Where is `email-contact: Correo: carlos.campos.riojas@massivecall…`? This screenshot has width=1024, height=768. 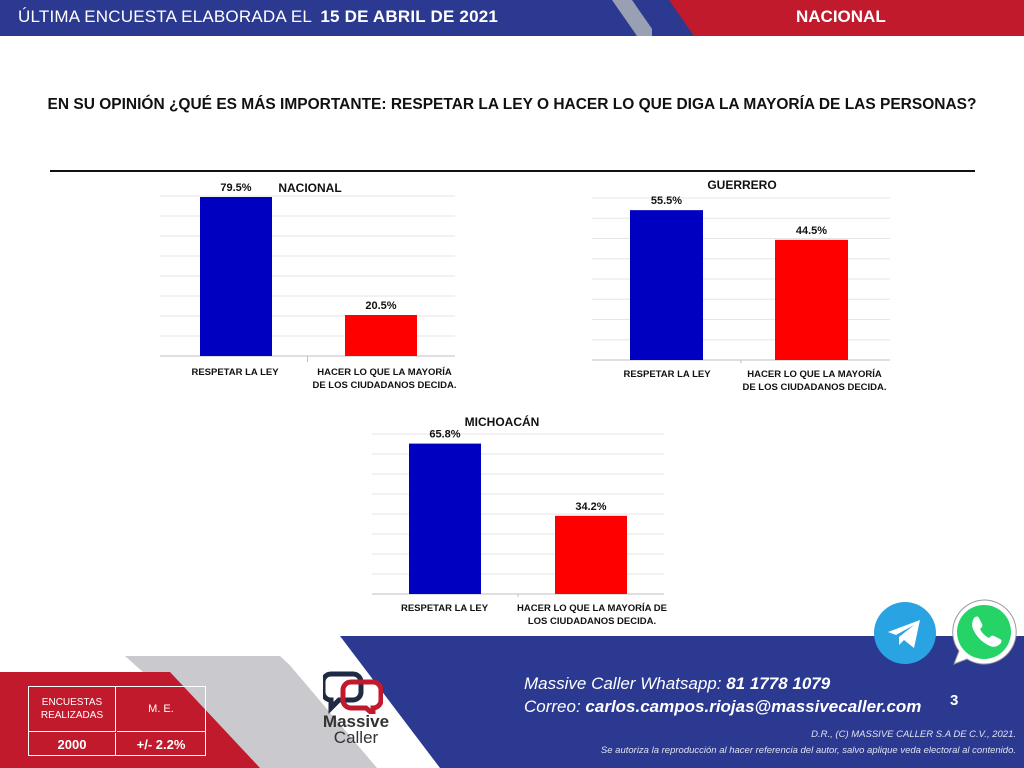 email-contact: Correo: carlos.campos.riojas@massivecall… is located at coordinates (722, 707).